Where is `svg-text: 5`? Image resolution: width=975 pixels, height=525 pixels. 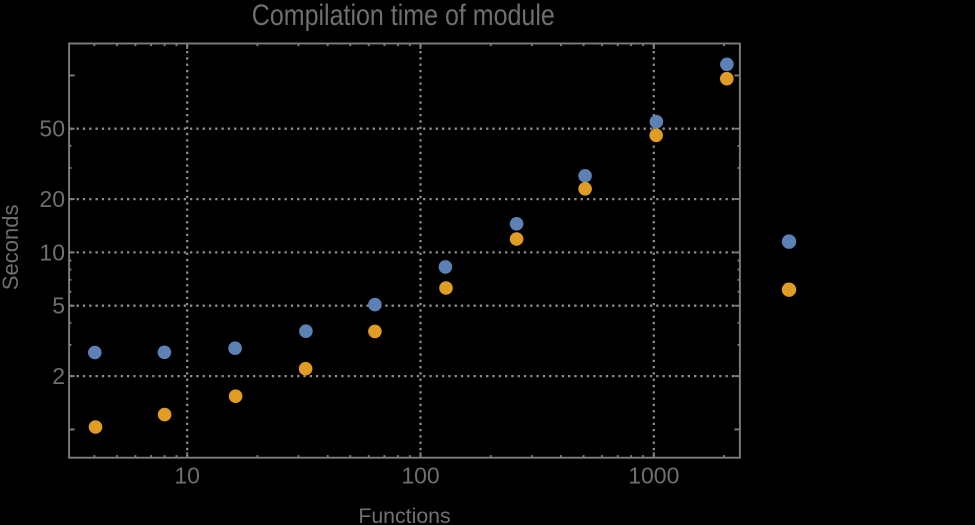 svg-text: 5 is located at coordinates (58, 306).